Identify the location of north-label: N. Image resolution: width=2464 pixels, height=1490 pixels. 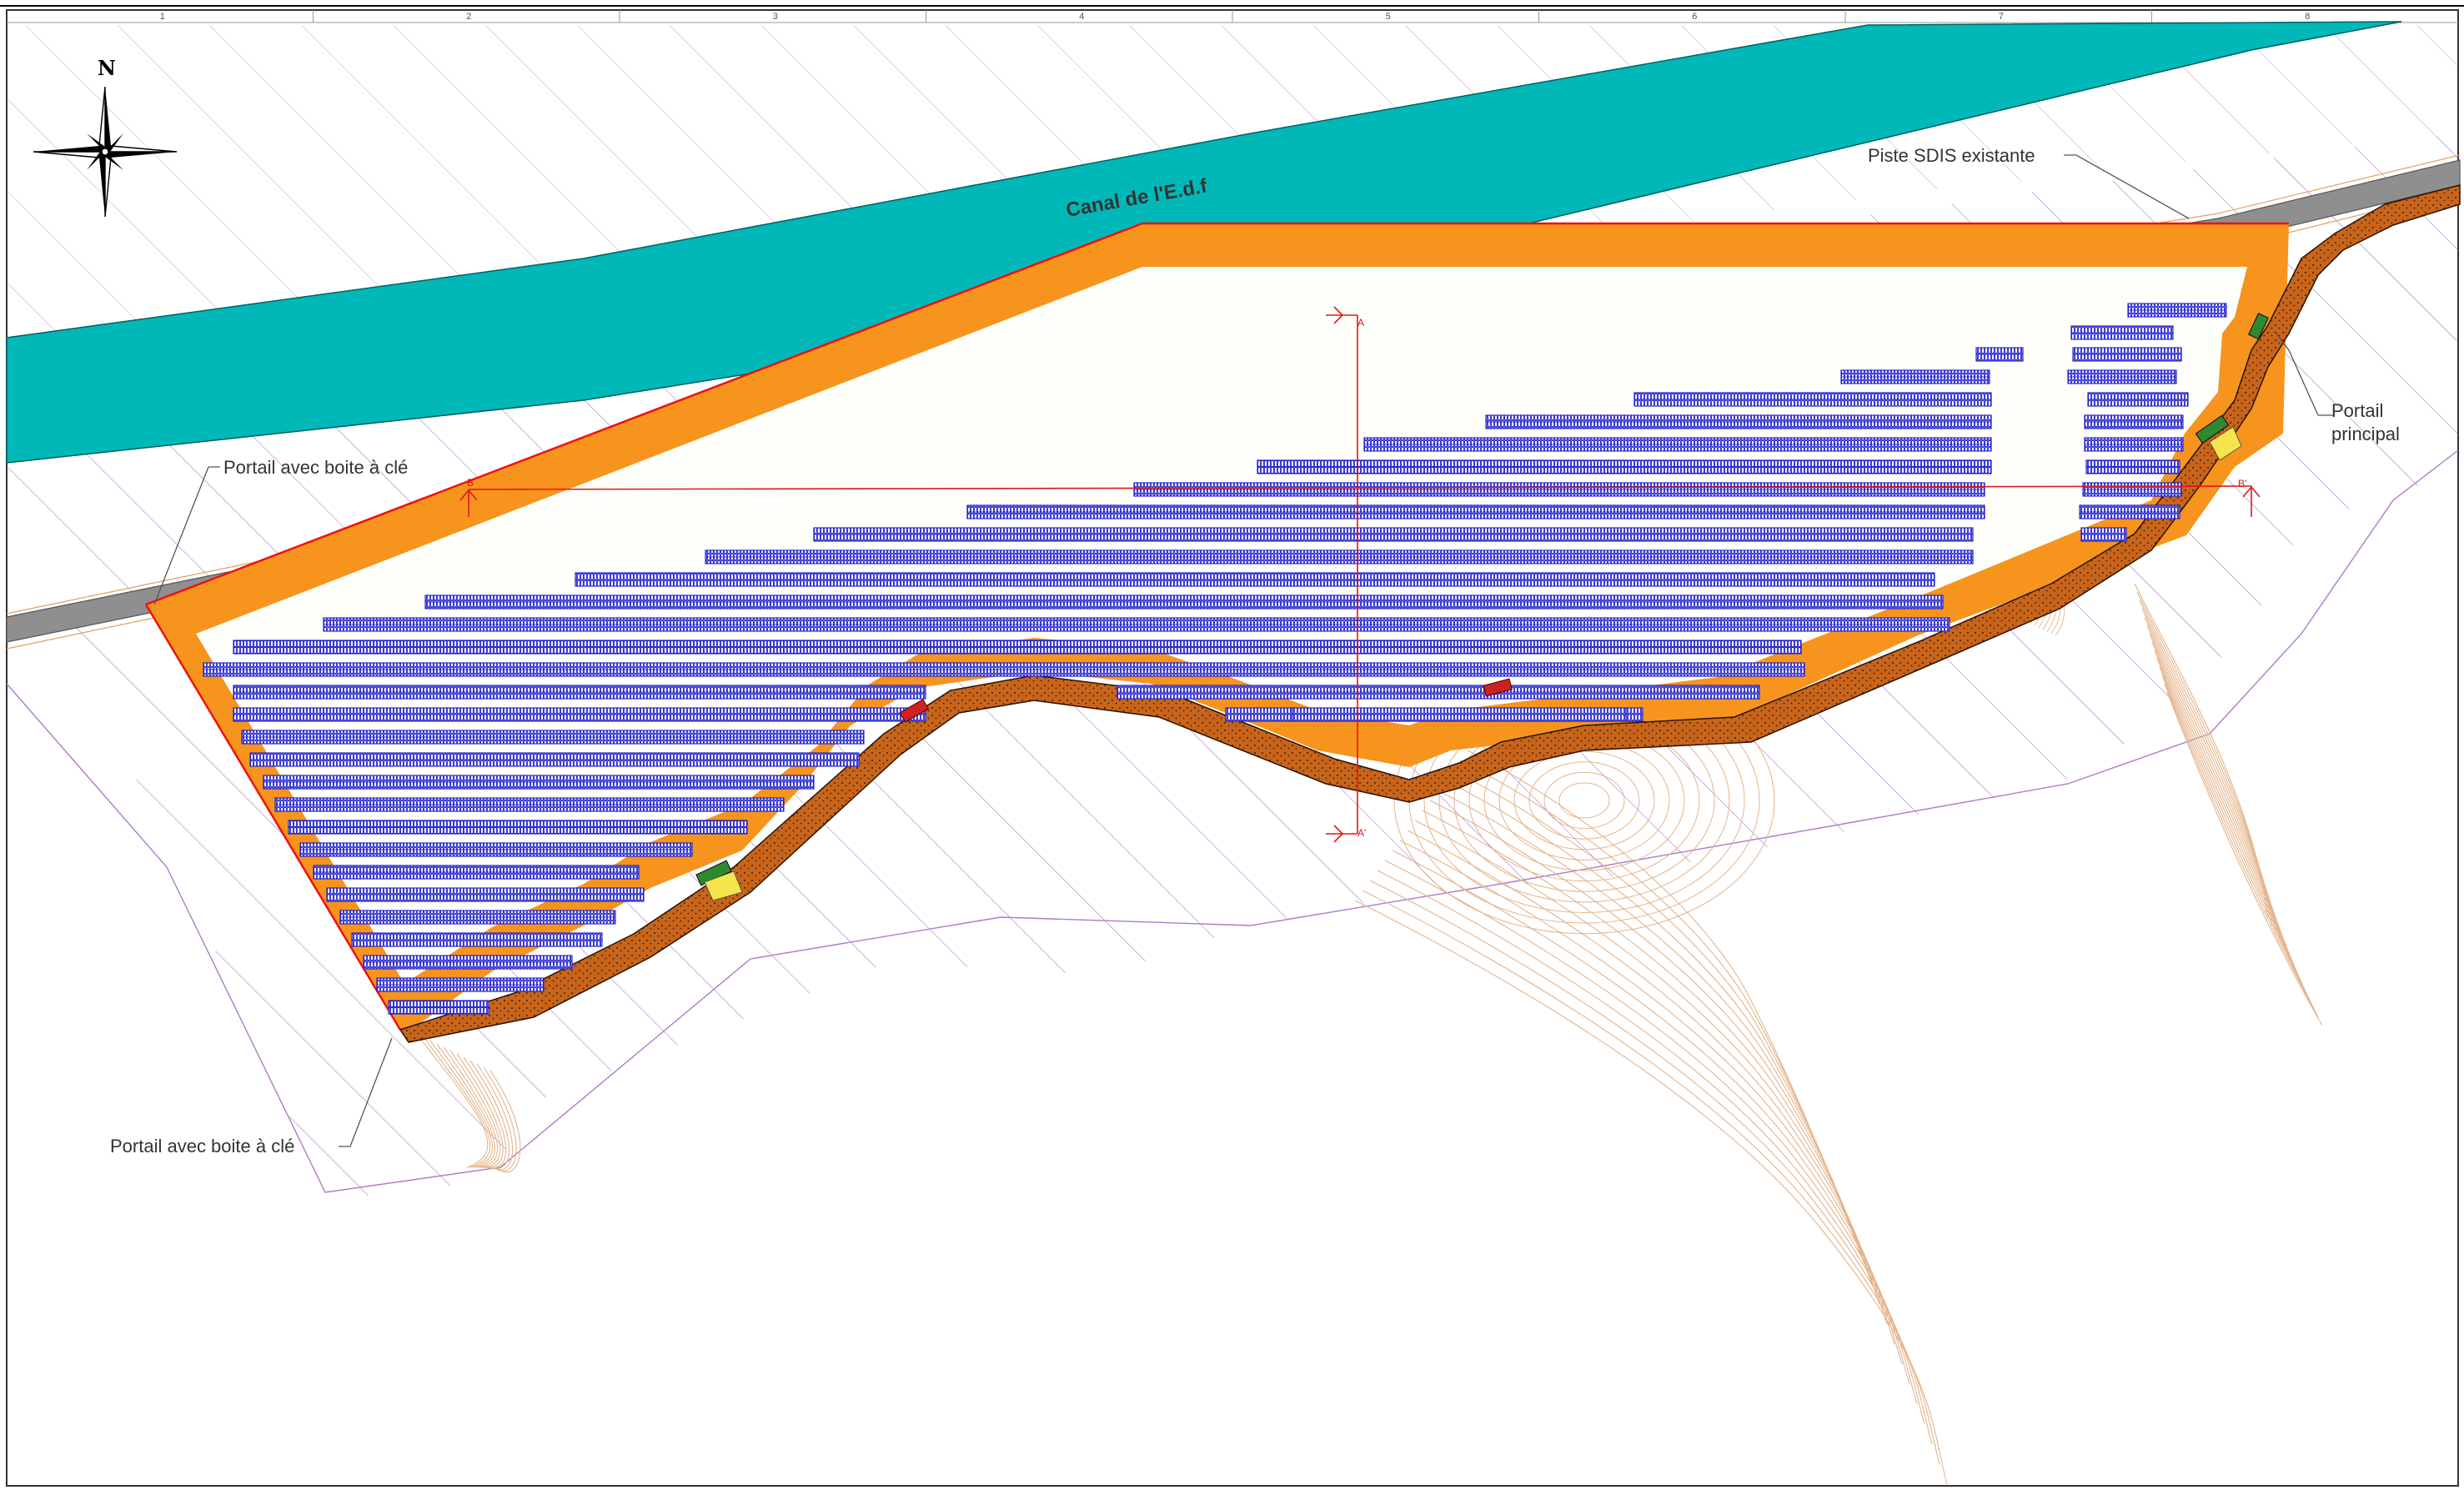
(107, 68).